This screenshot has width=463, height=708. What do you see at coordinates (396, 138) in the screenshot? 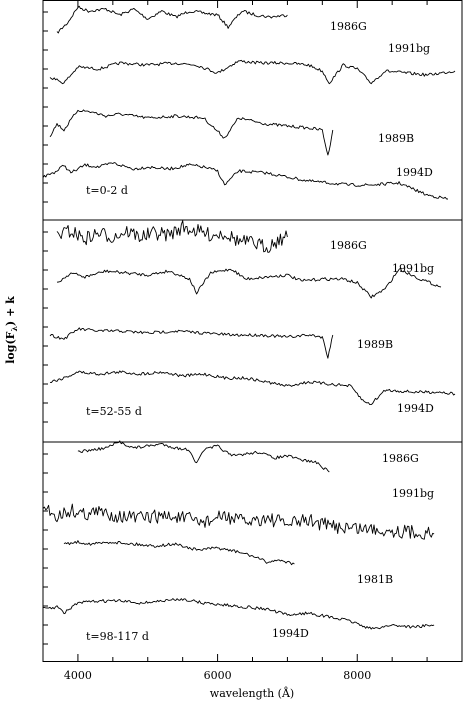
I see `series-label-1989B-panel-1: 1989B` at bounding box center [396, 138].